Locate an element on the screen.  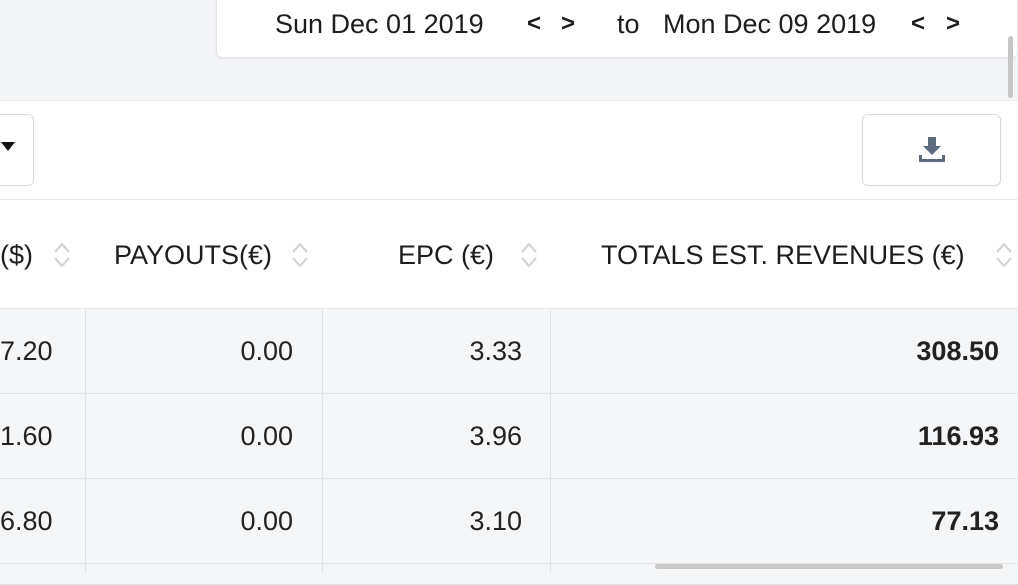
date-range-separator: to is located at coordinates (628, 24).